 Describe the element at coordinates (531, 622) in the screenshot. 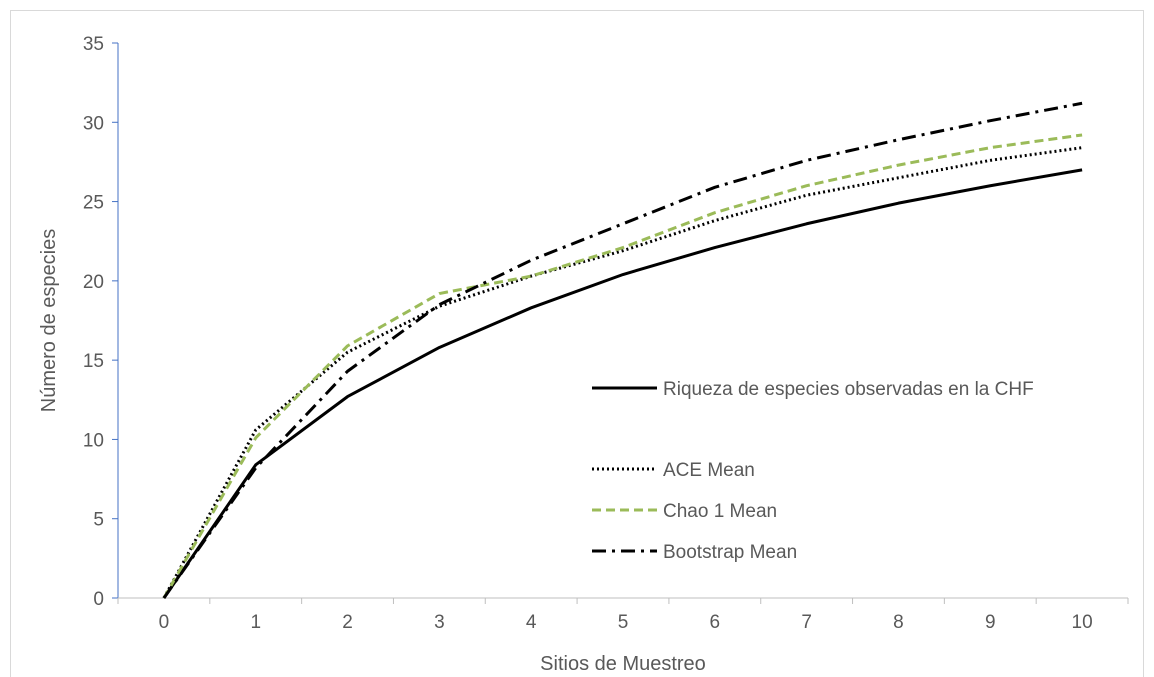

I see `x-tick-label: 4` at that location.